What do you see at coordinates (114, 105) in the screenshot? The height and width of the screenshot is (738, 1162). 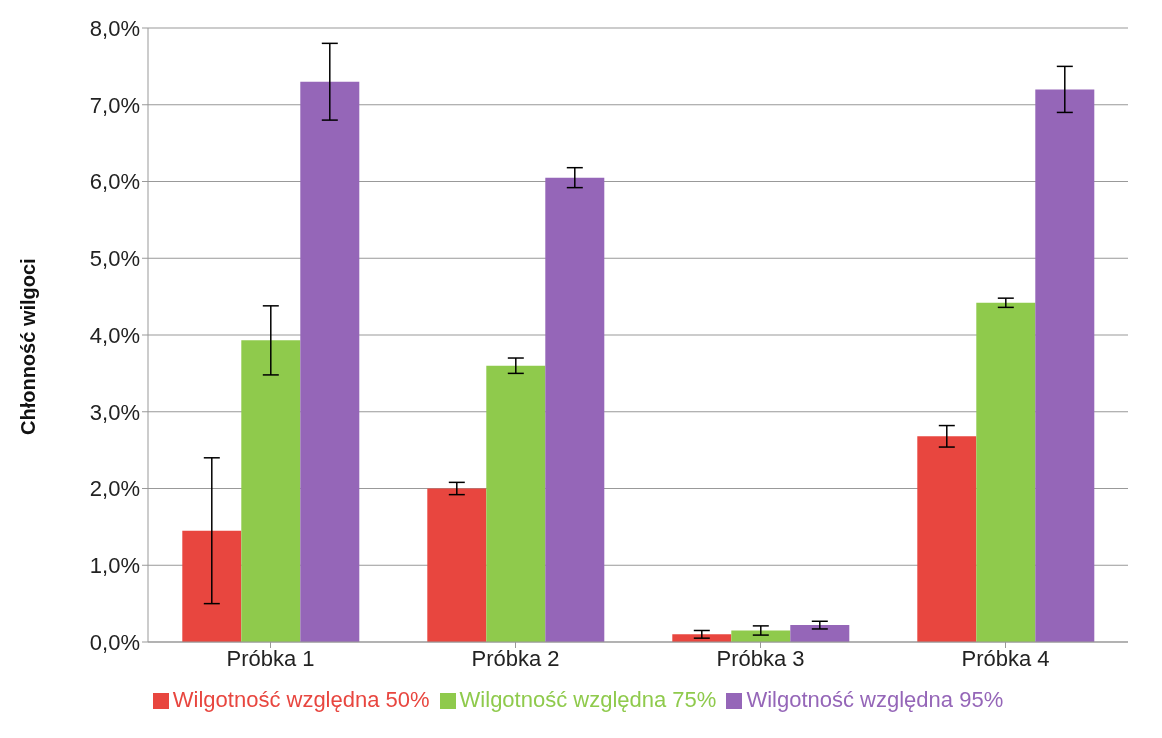 I see `y-tick-label: 7,0%` at bounding box center [114, 105].